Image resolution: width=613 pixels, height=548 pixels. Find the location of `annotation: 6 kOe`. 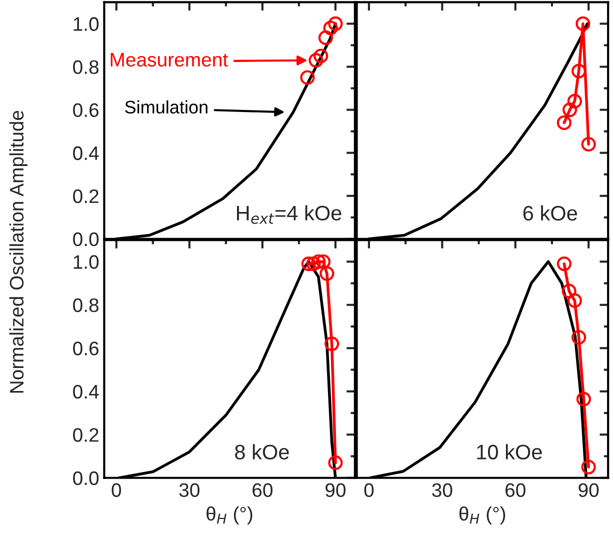

annotation: 6 kOe is located at coordinates (550, 213).